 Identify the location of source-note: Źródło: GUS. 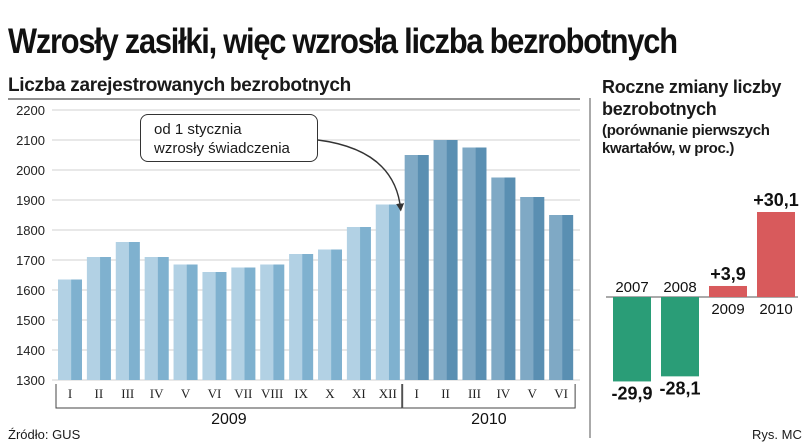
(44, 434).